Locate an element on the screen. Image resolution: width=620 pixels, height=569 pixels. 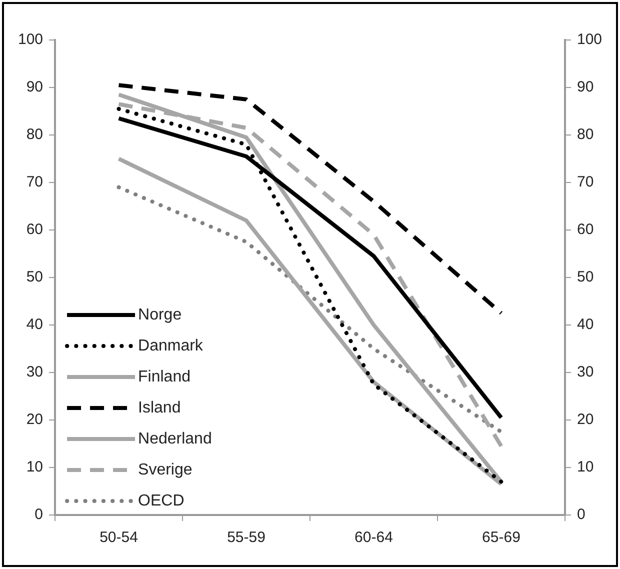
legend-label: Finland is located at coordinates (164, 377).